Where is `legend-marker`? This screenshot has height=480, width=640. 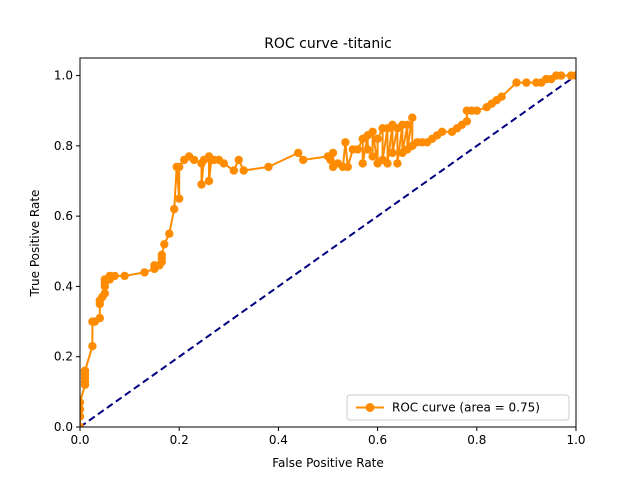 legend-marker is located at coordinates (370, 407).